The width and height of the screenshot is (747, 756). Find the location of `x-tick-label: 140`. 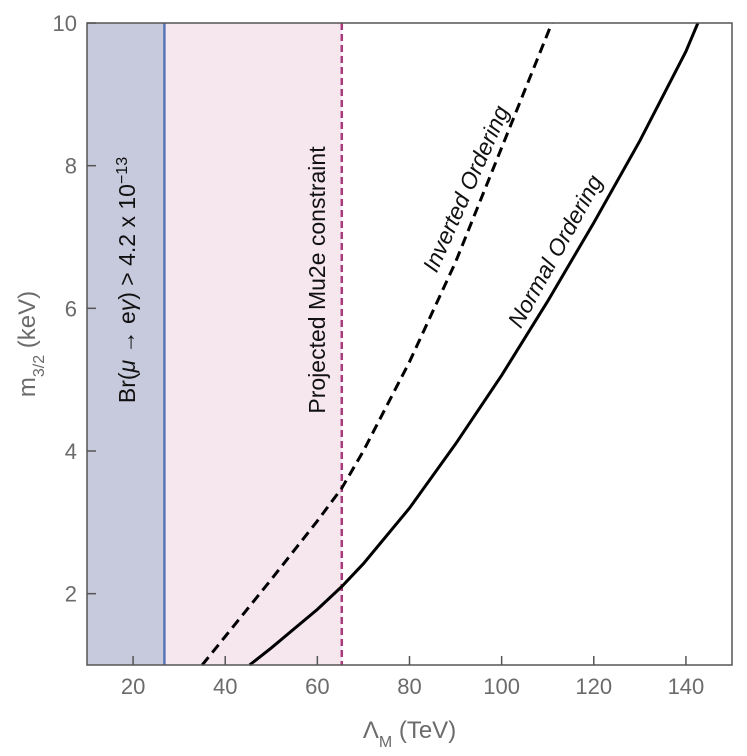

x-tick-label: 140 is located at coordinates (686, 686).